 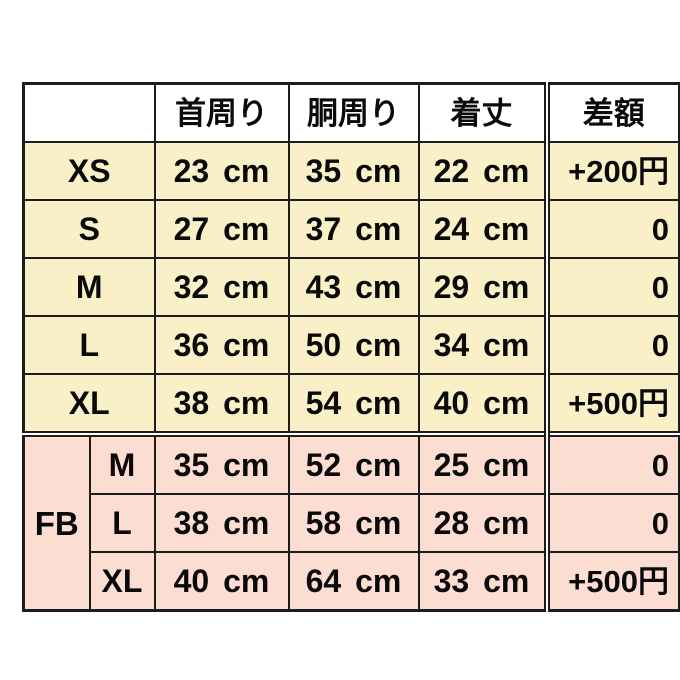 What do you see at coordinates (221, 581) in the screenshot?
I see `neck-cell: 40 cm` at bounding box center [221, 581].